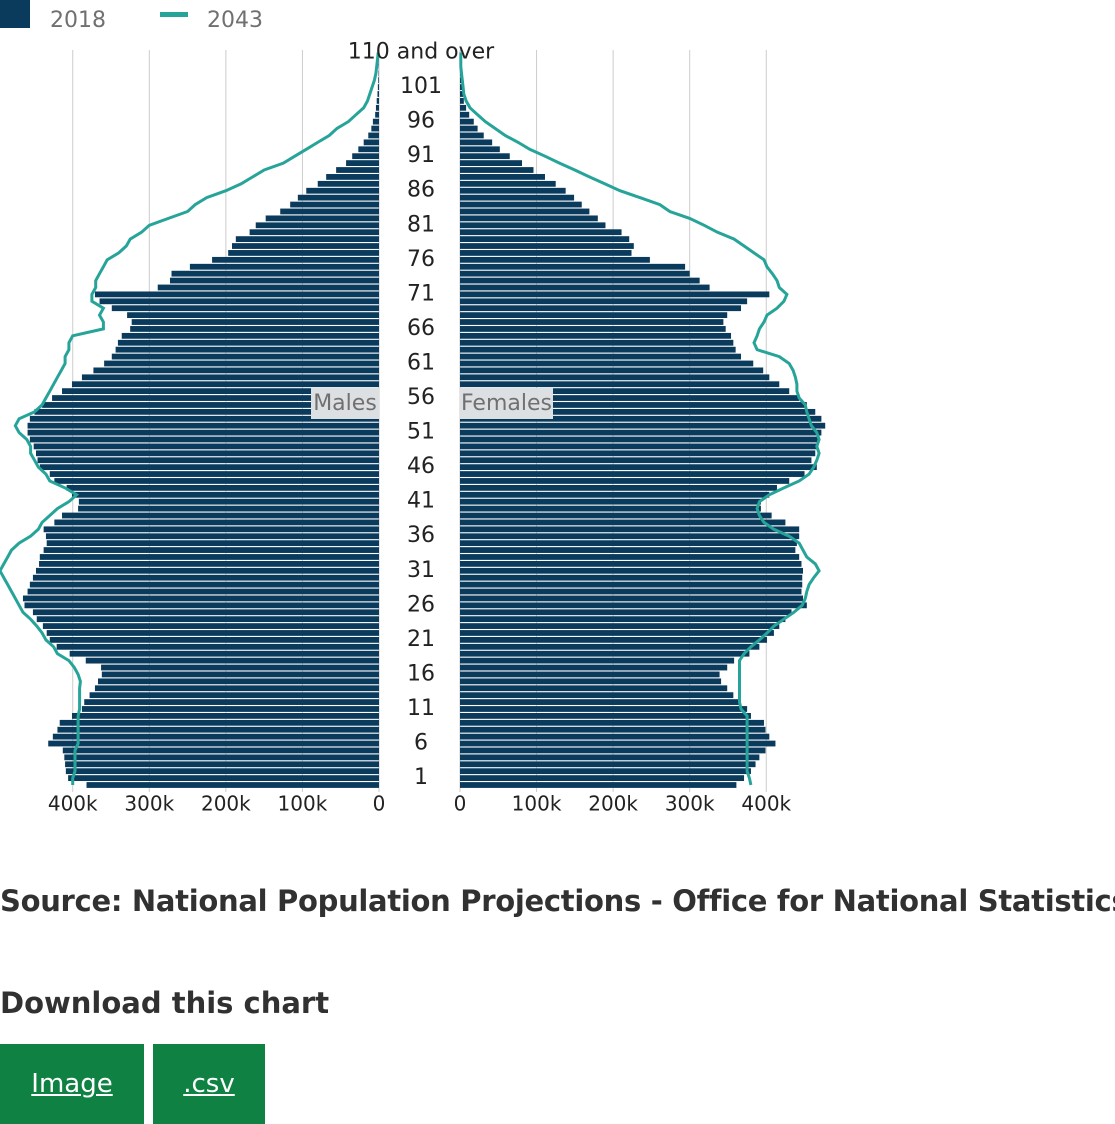 This screenshot has width=1115, height=1124. Describe the element at coordinates (421, 155) in the screenshot. I see `y-tick-label: 91` at that location.